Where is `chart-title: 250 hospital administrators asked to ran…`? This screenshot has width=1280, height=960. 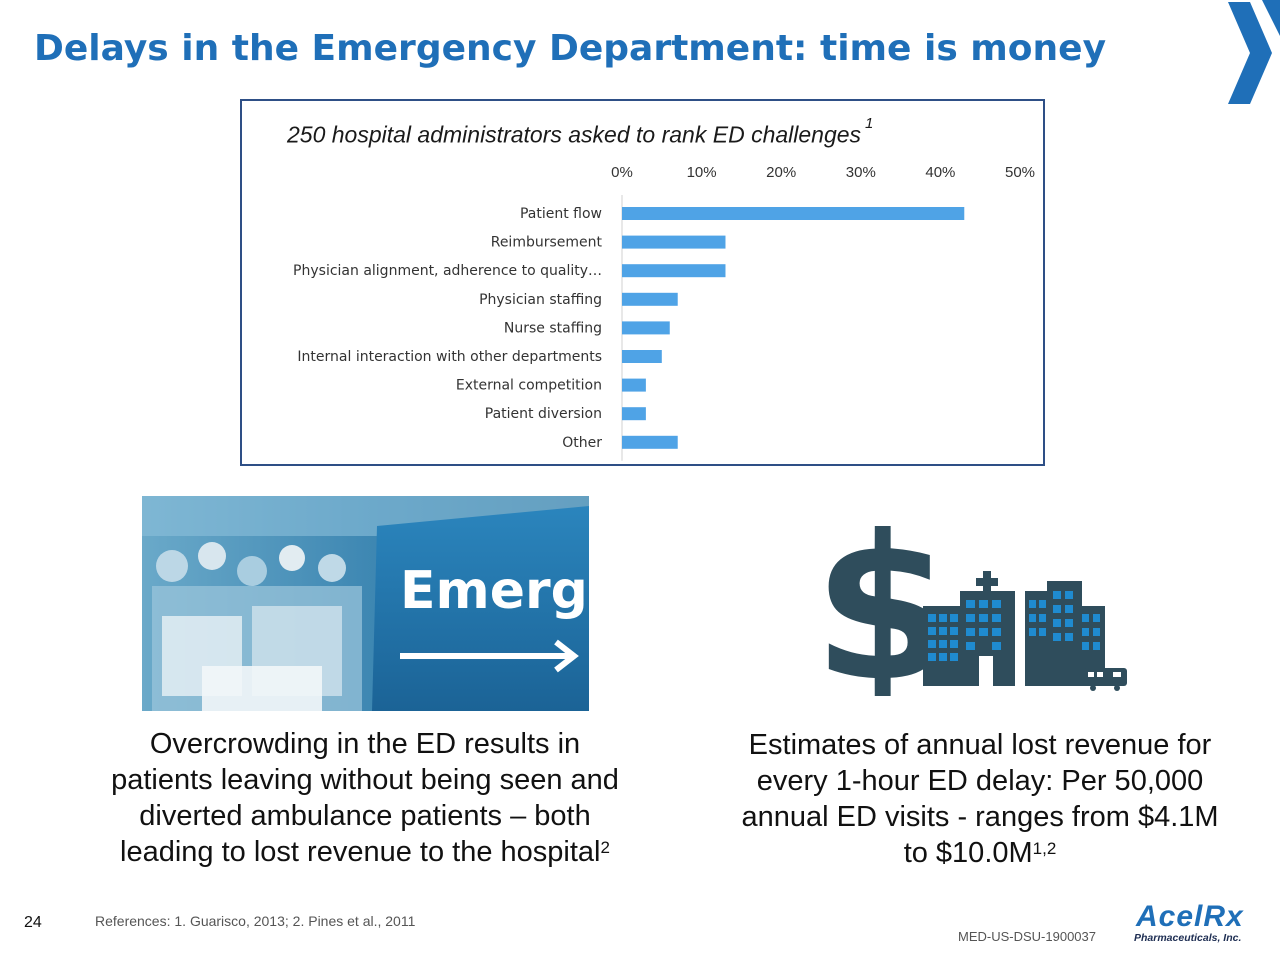 chart-title: 250 hospital administrators asked to ran… is located at coordinates (580, 132).